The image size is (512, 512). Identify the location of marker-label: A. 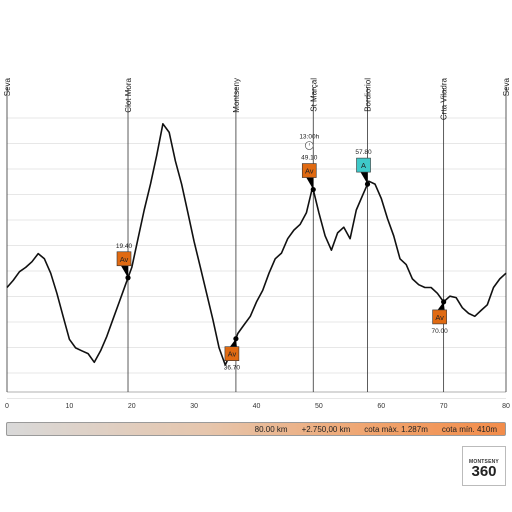
(363, 165).